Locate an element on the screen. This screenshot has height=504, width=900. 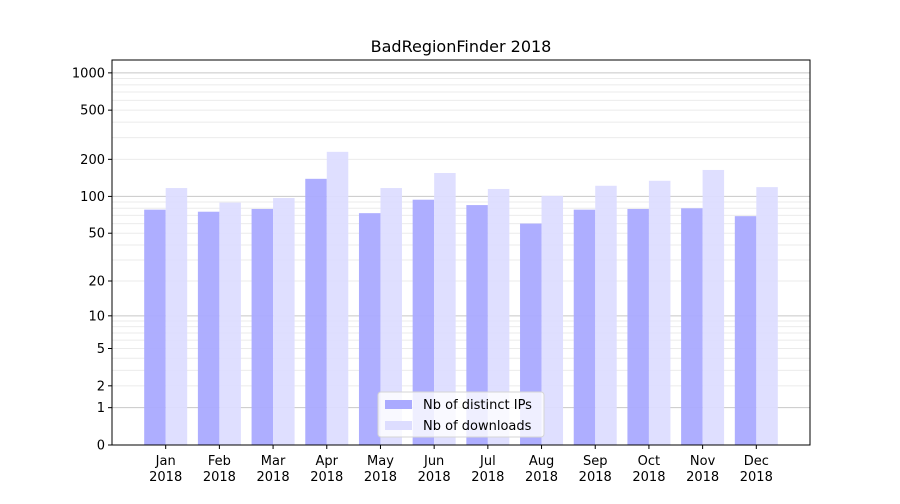
x-tick-label-line: Nov is located at coordinates (703, 461).